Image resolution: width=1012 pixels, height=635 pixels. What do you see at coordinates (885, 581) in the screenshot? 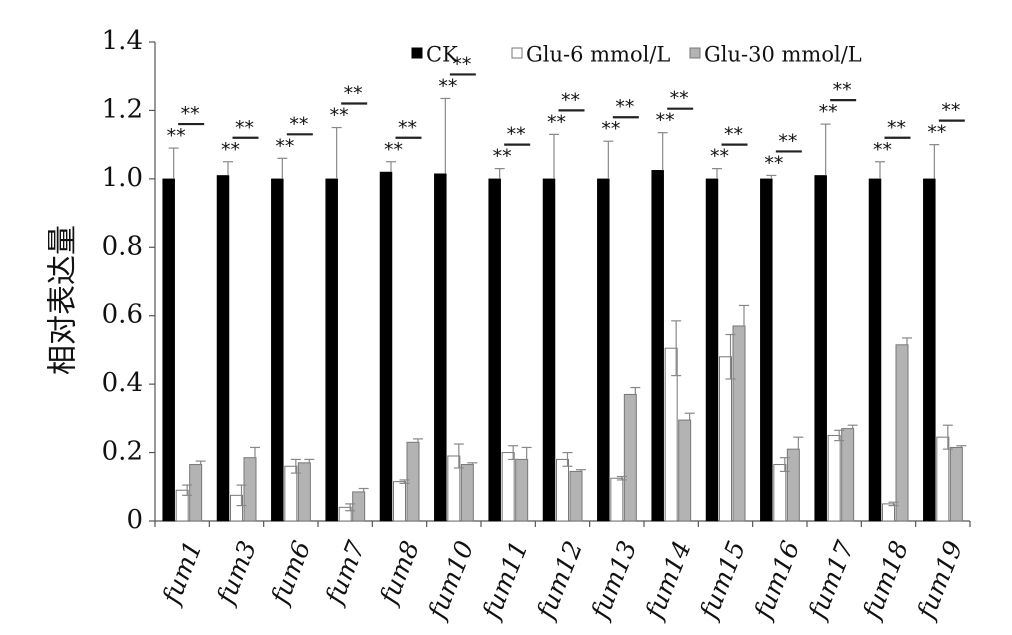
I see `x-tick-label: fum18` at bounding box center [885, 581].